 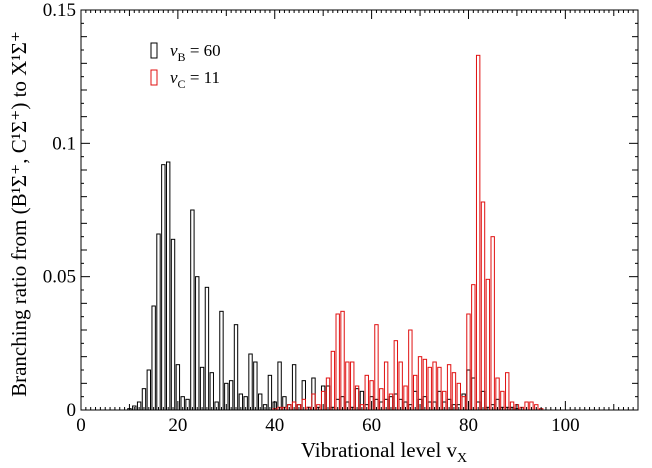 What do you see at coordinates (185, 66) in the screenshot?
I see `legend: vB = 60 vC = 11` at bounding box center [185, 66].